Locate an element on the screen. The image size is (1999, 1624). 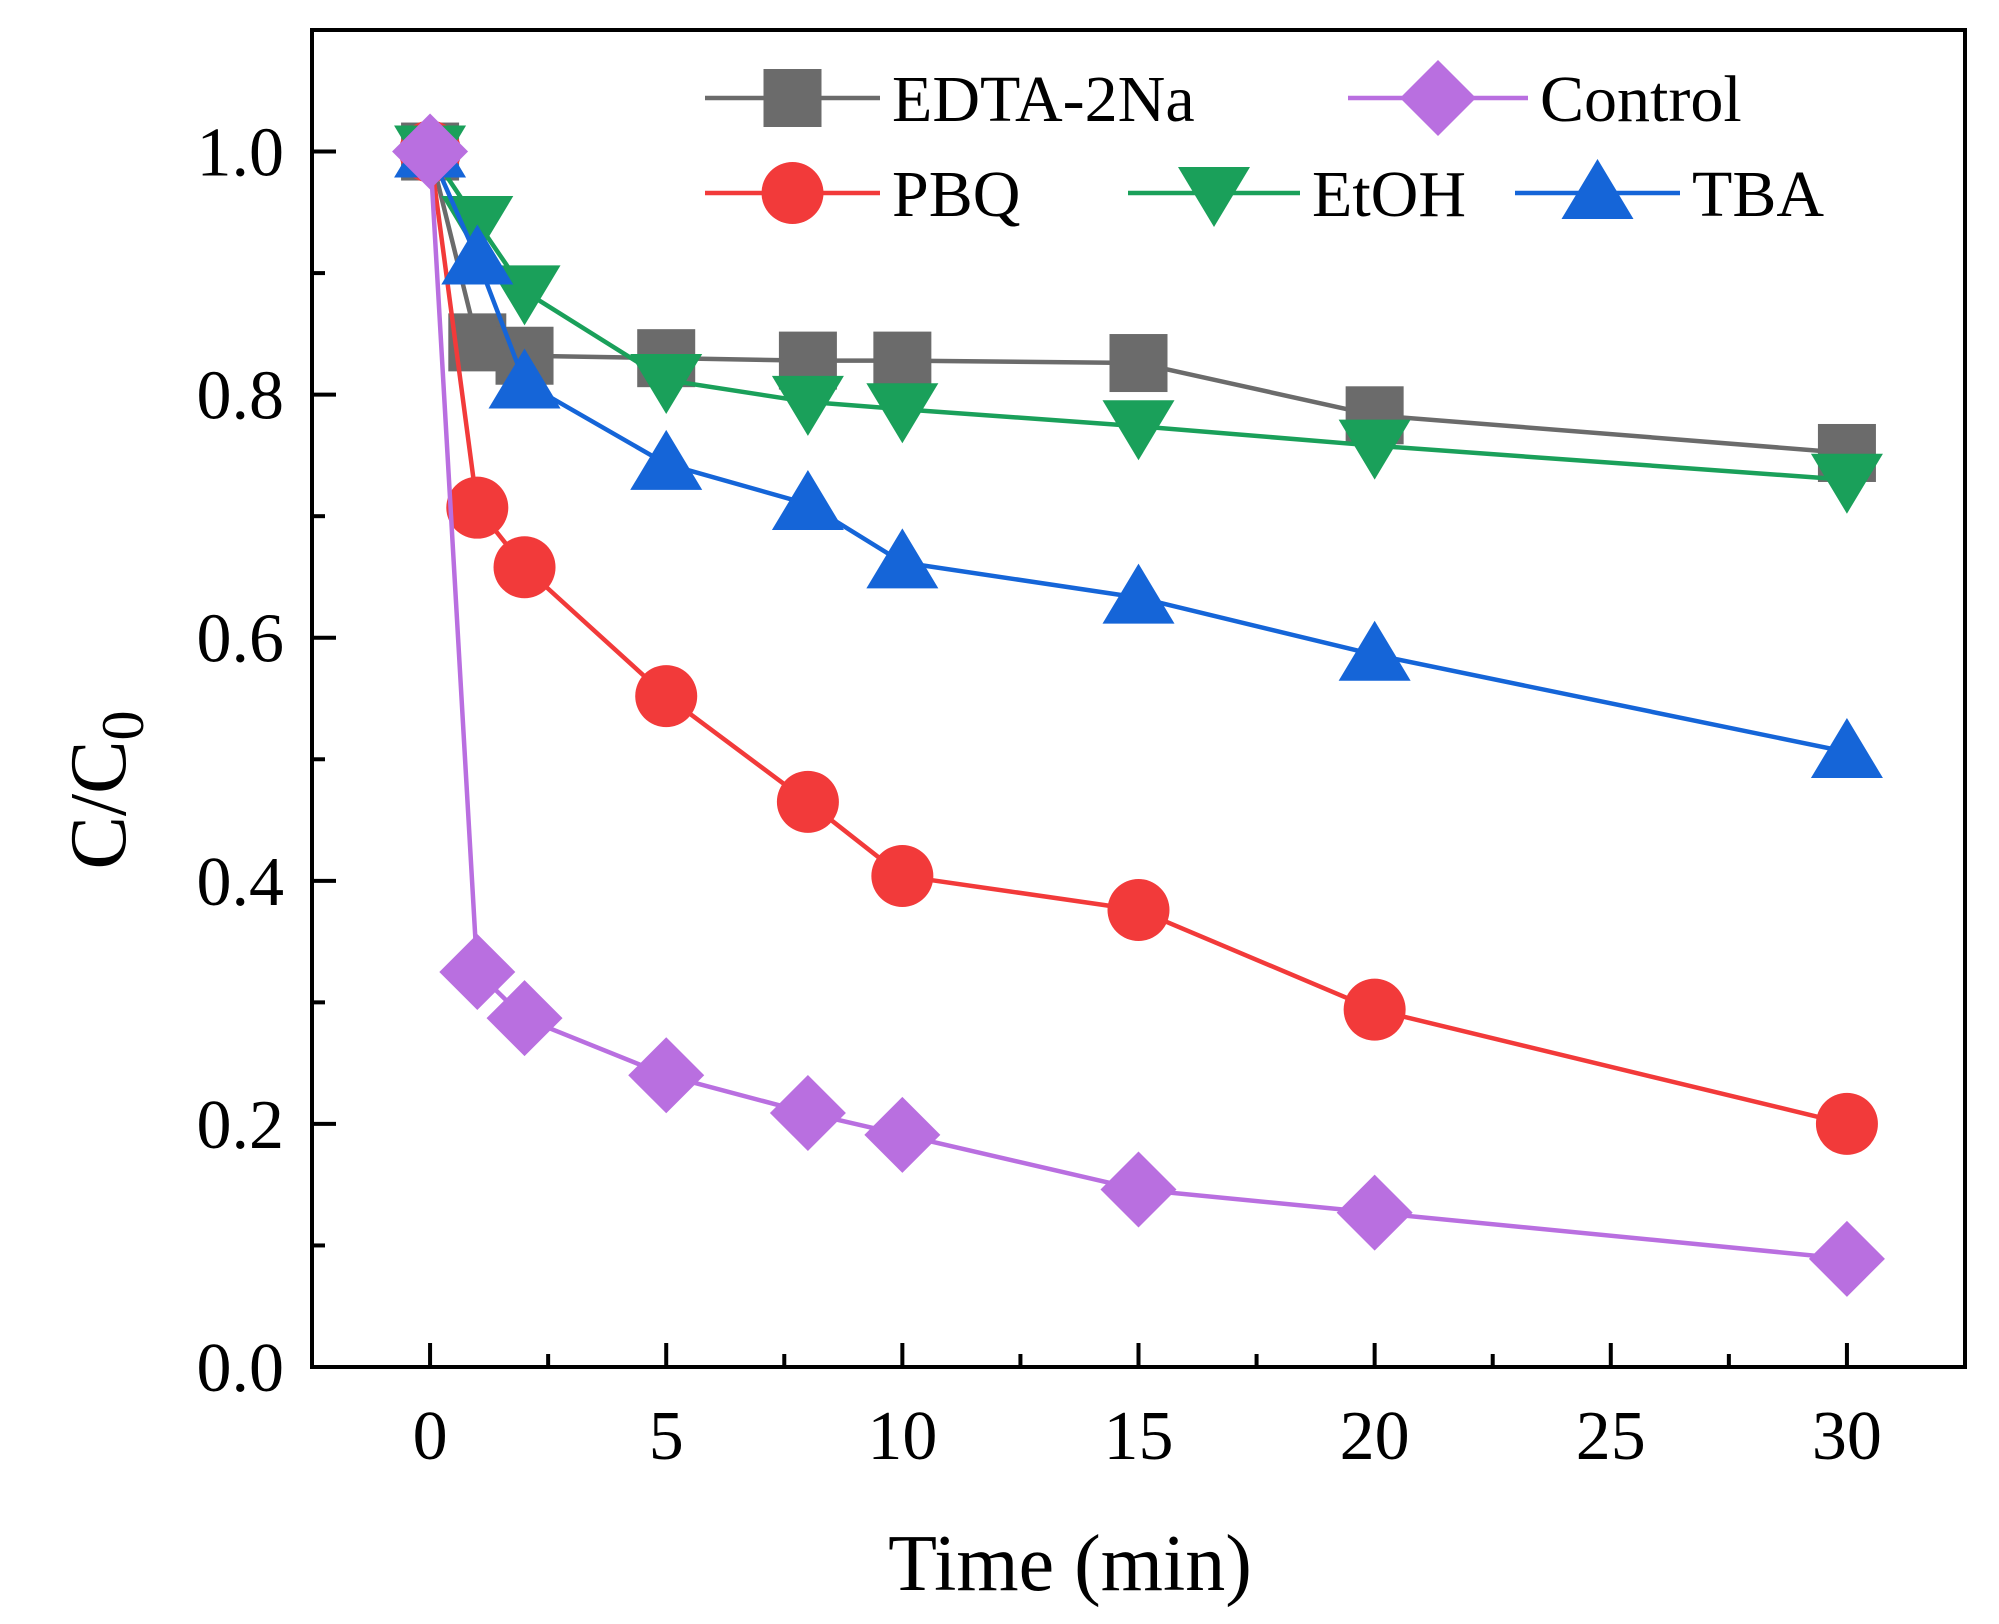
y-axis-title-main: C/C is located at coordinates (99, 805).